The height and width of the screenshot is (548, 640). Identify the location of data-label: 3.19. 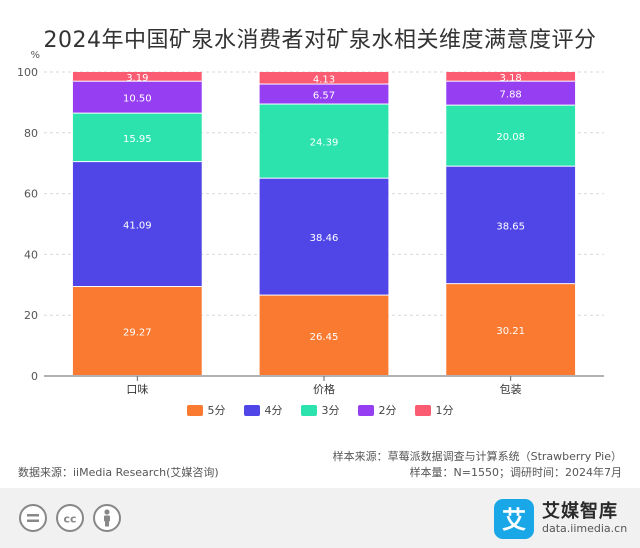
(137, 78).